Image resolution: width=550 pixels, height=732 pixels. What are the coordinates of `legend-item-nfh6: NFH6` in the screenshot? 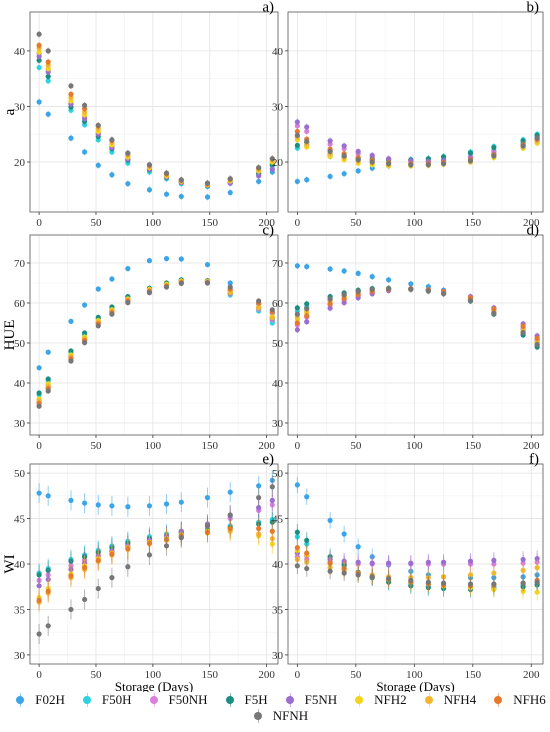 It's located at (517, 700).